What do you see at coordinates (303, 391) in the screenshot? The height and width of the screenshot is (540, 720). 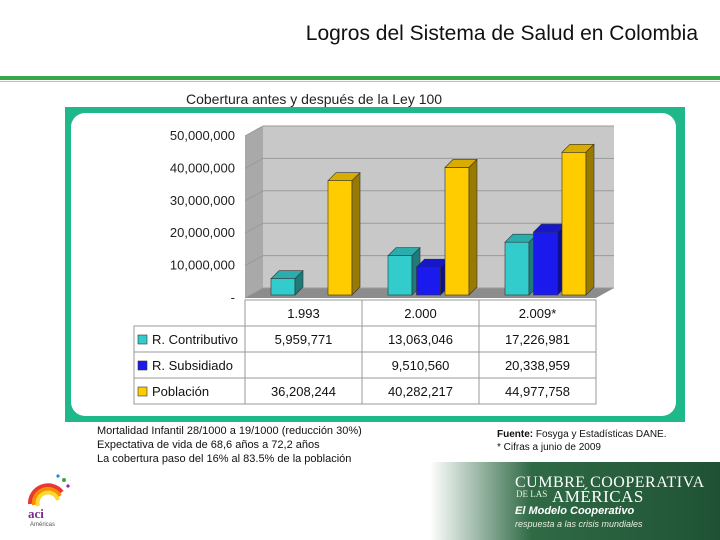 I see `data-label: 36,208,244` at bounding box center [303, 391].